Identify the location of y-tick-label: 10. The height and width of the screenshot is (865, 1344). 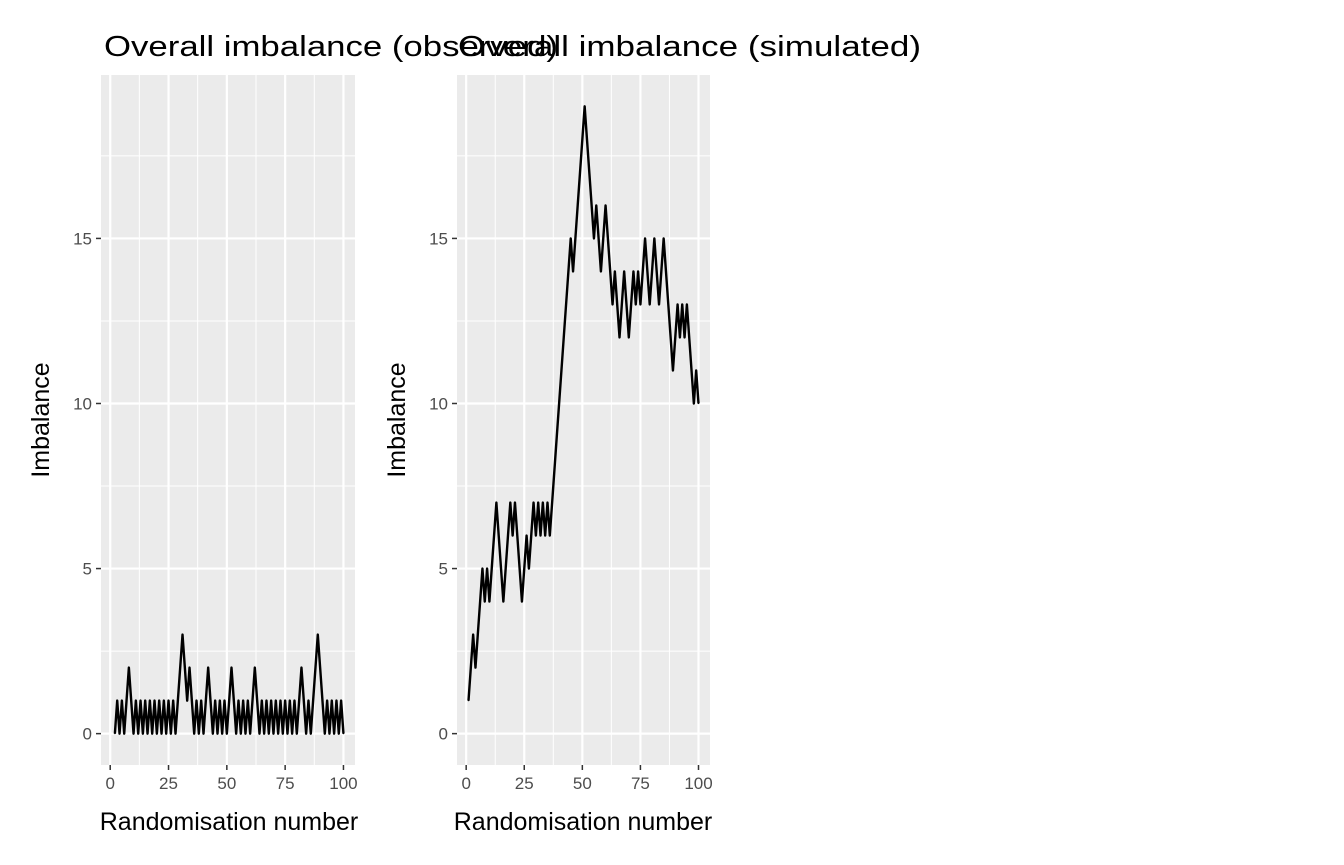
(82, 403).